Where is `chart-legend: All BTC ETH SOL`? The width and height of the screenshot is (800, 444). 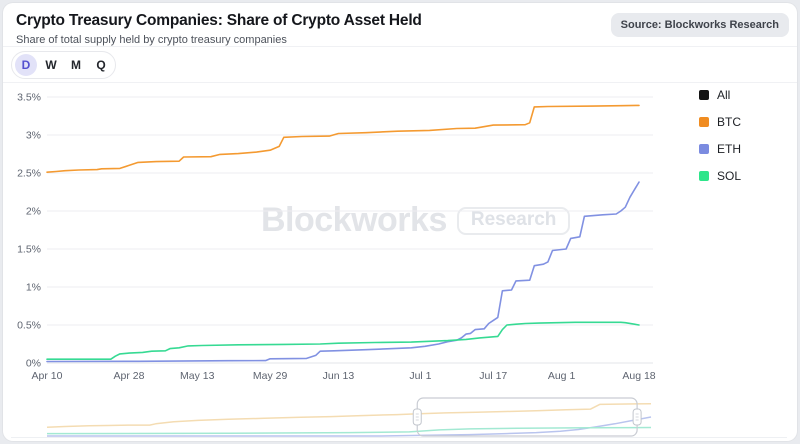
chart-legend: All BTC ETH SOL is located at coordinates (720, 135).